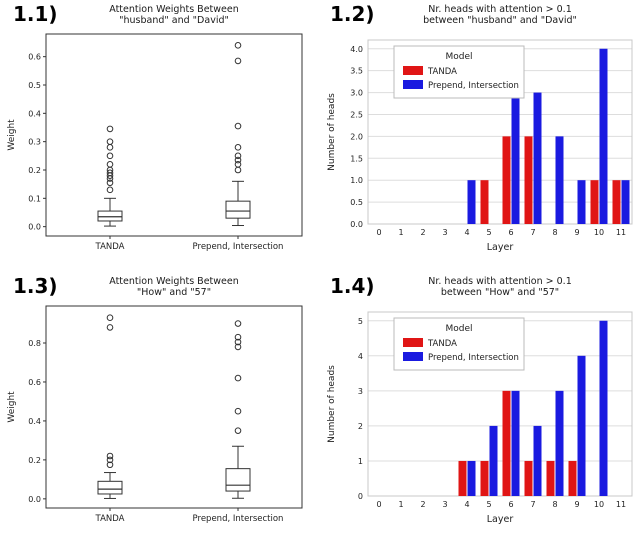 The height and width of the screenshot is (544, 640). Describe the element at coordinates (532, 504) in the screenshot. I see `x-tick-label: 7` at that location.